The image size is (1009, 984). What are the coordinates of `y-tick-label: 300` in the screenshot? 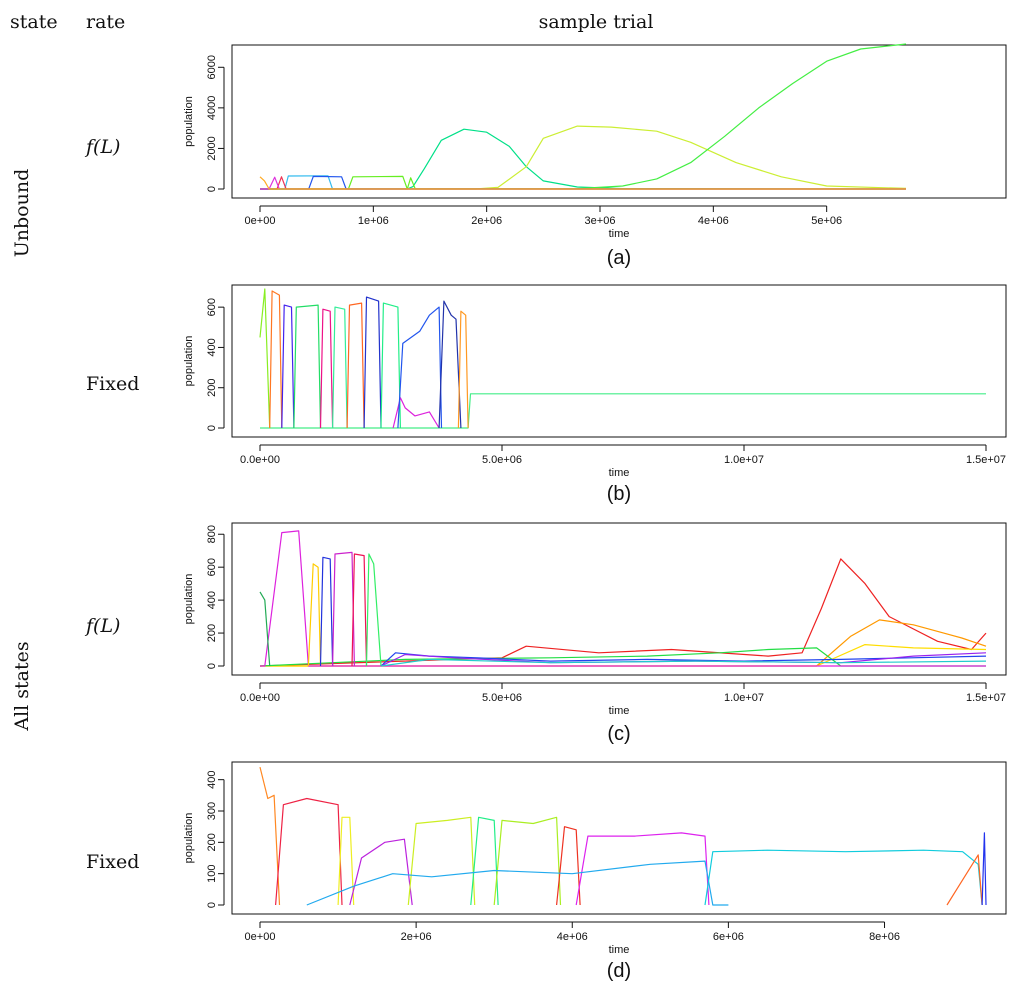 It's located at (212, 811).